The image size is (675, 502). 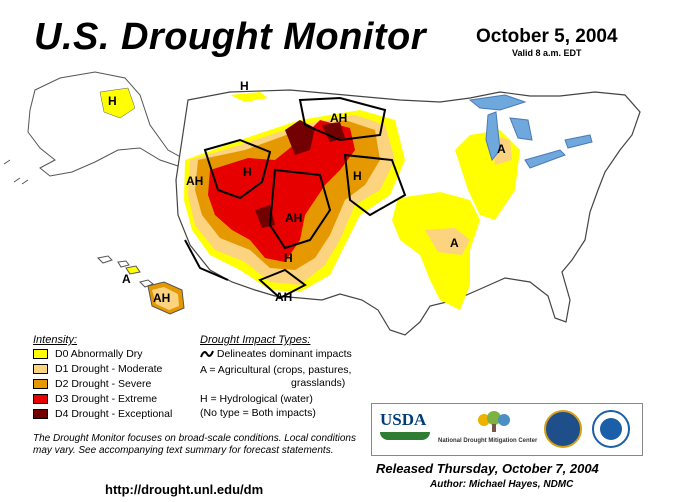 What do you see at coordinates (276, 354) in the screenshot?
I see `impact-delineates: Delineates dominant impacts` at bounding box center [276, 354].